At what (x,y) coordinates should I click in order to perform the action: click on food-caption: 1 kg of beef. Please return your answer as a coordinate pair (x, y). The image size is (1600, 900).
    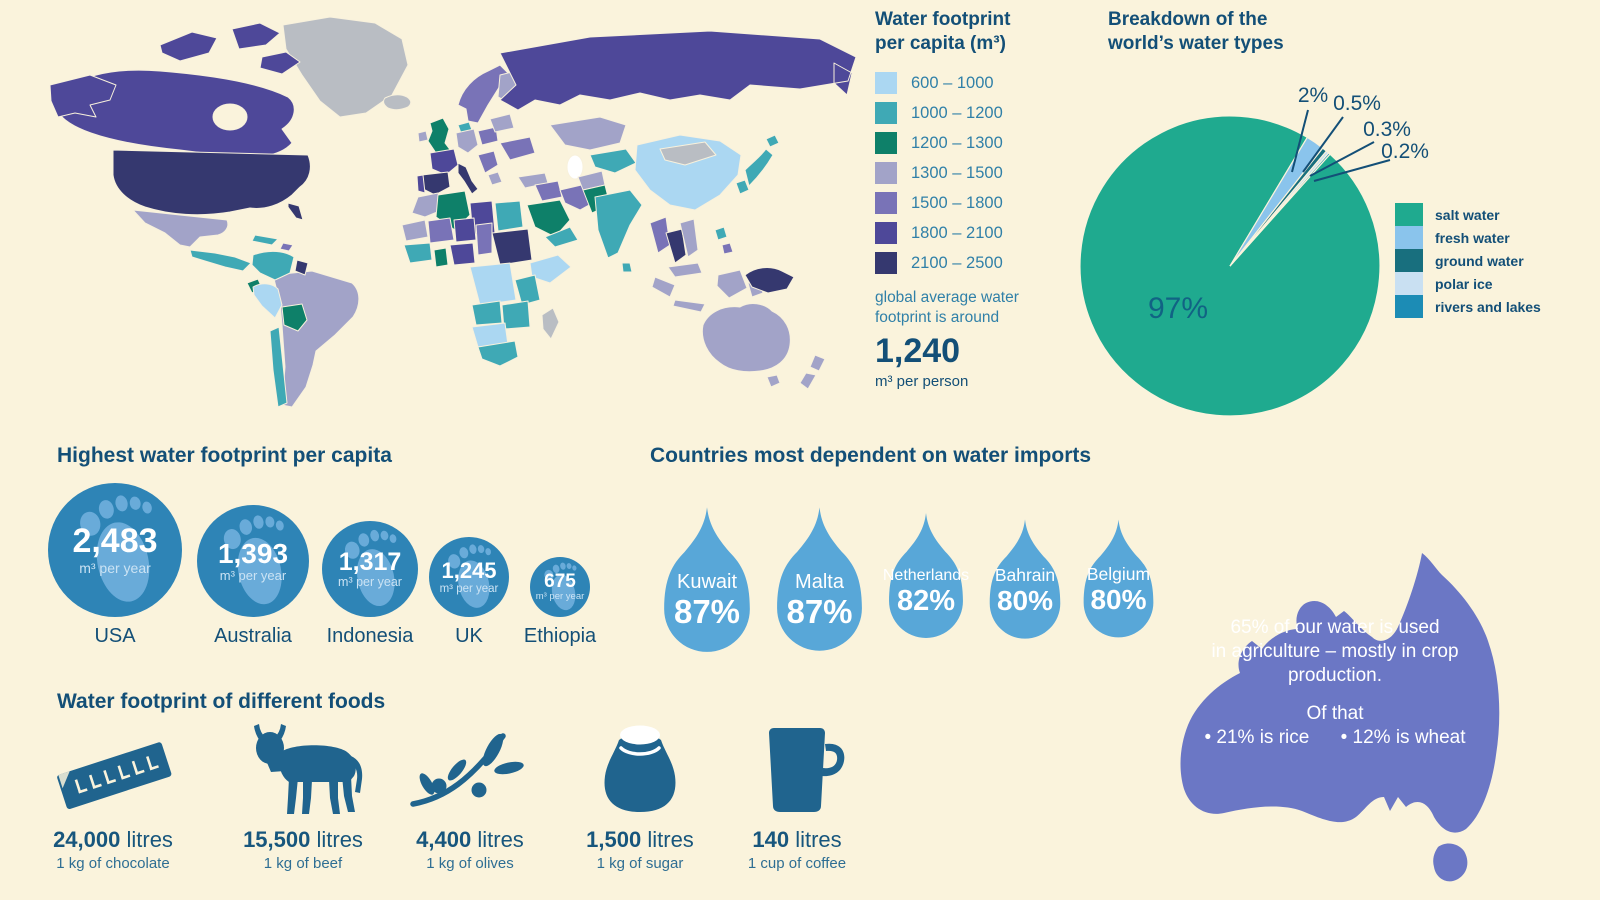
    Looking at the image, I should click on (303, 863).